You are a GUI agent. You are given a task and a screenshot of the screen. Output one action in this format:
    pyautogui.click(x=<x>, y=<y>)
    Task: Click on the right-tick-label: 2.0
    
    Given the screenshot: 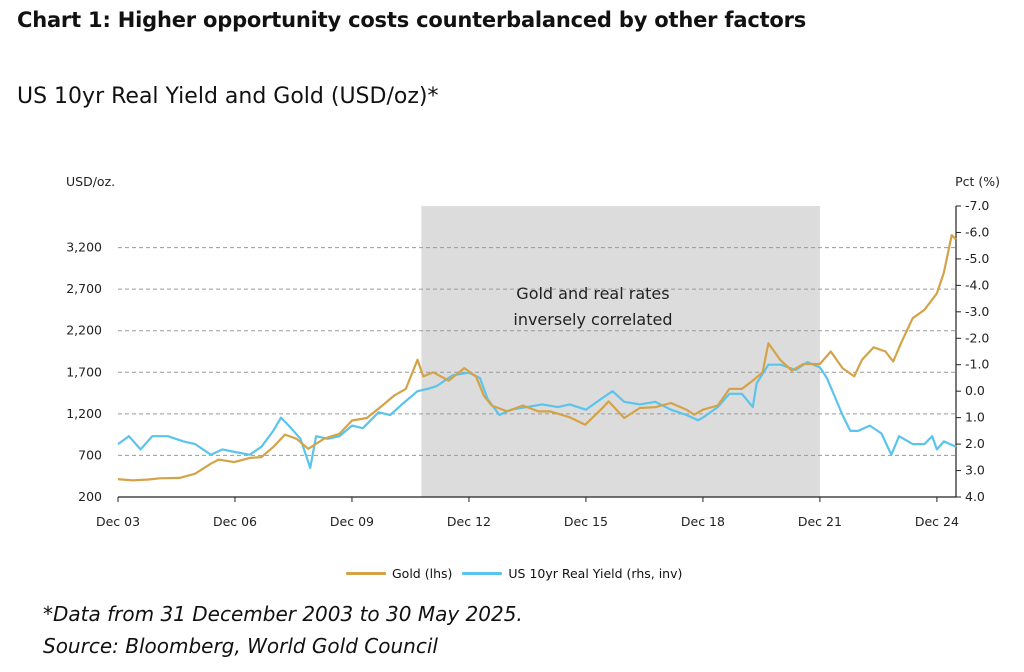 What is the action you would take?
    pyautogui.click(x=975, y=443)
    